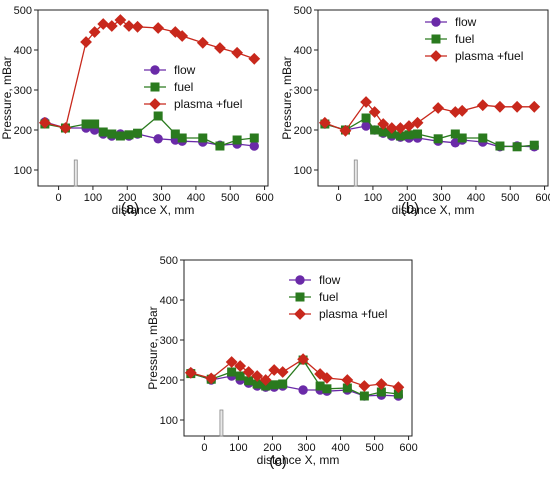 This screenshot has height=496, width=550. I want to click on series-flow, so click(295, 384).